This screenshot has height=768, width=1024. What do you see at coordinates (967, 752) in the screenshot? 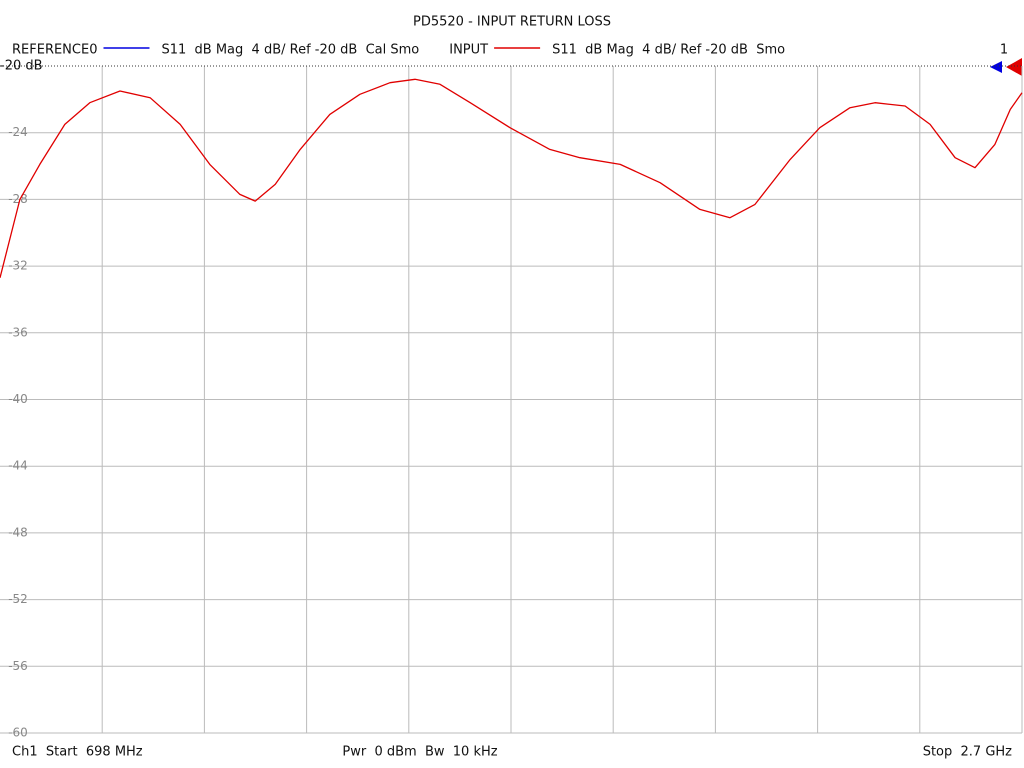
I see `footer-stop: Stop 2.7 GHz` at bounding box center [967, 752].